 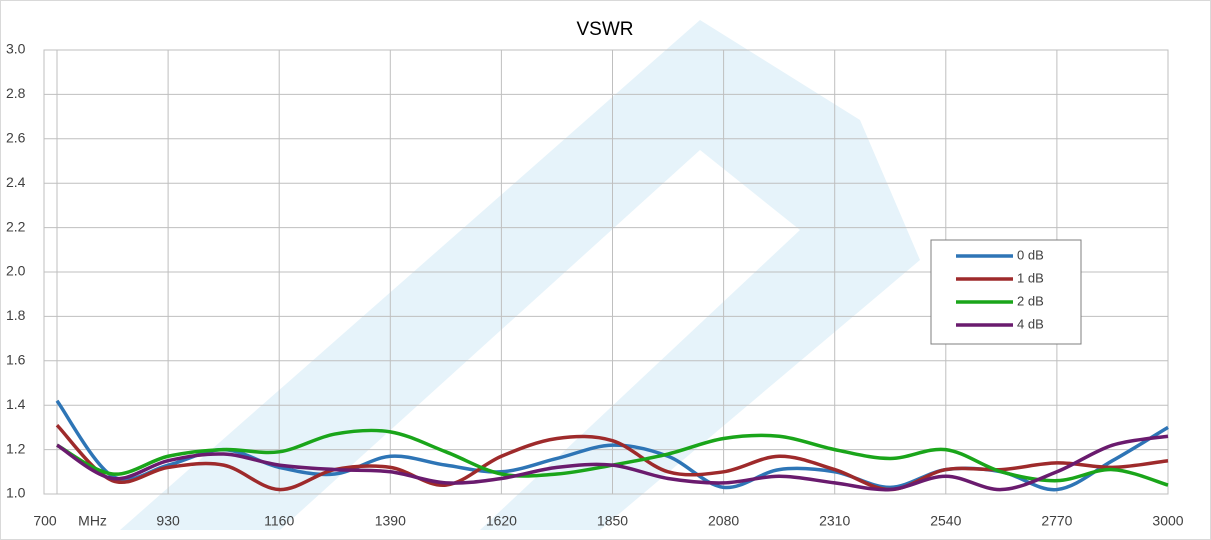 What do you see at coordinates (16, 226) in the screenshot?
I see `y-tick-label: 2.2` at bounding box center [16, 226].